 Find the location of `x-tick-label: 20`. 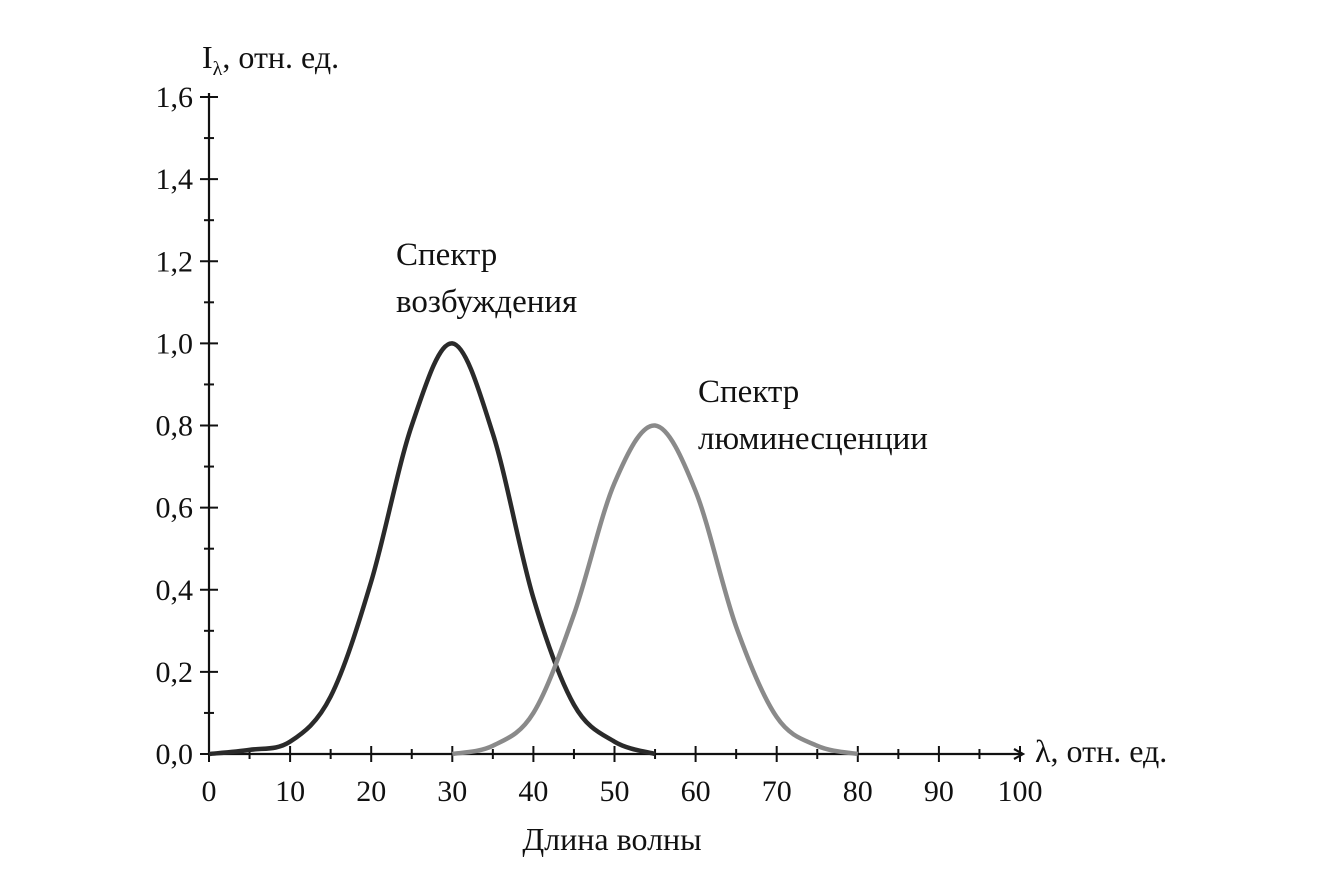

x-tick-label: 20 is located at coordinates (371, 791).